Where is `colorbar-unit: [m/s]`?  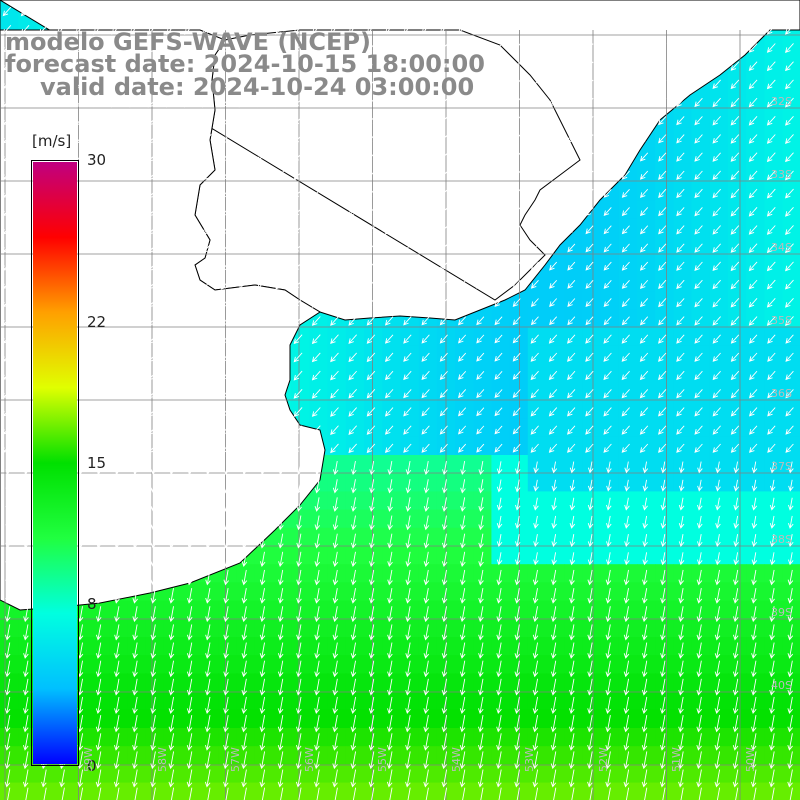
colorbar-unit: [m/s] is located at coordinates (52, 141).